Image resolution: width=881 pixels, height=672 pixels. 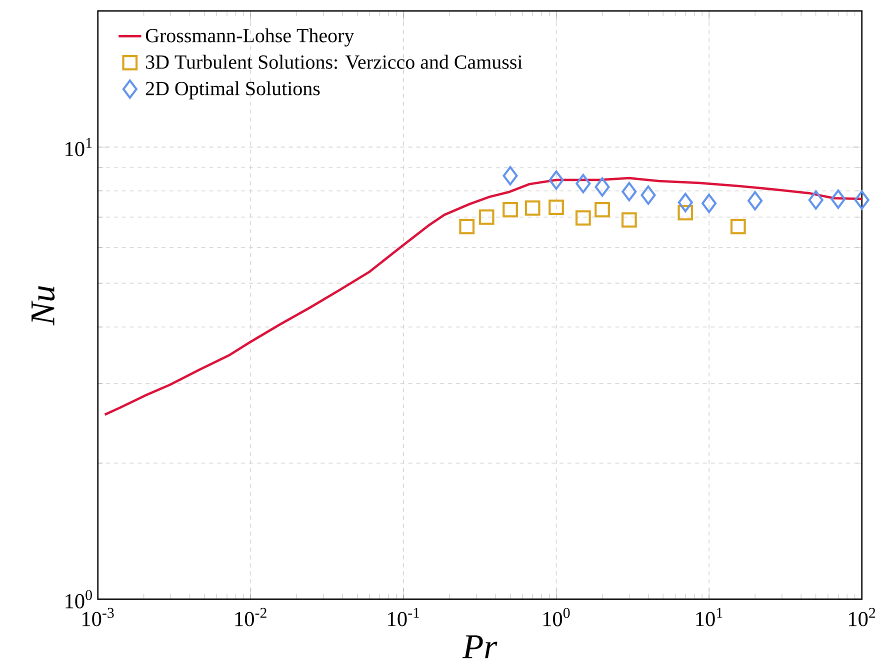 What do you see at coordinates (250, 37) in the screenshot?
I see `legend-label: Grossmann-Lohse Theory` at bounding box center [250, 37].